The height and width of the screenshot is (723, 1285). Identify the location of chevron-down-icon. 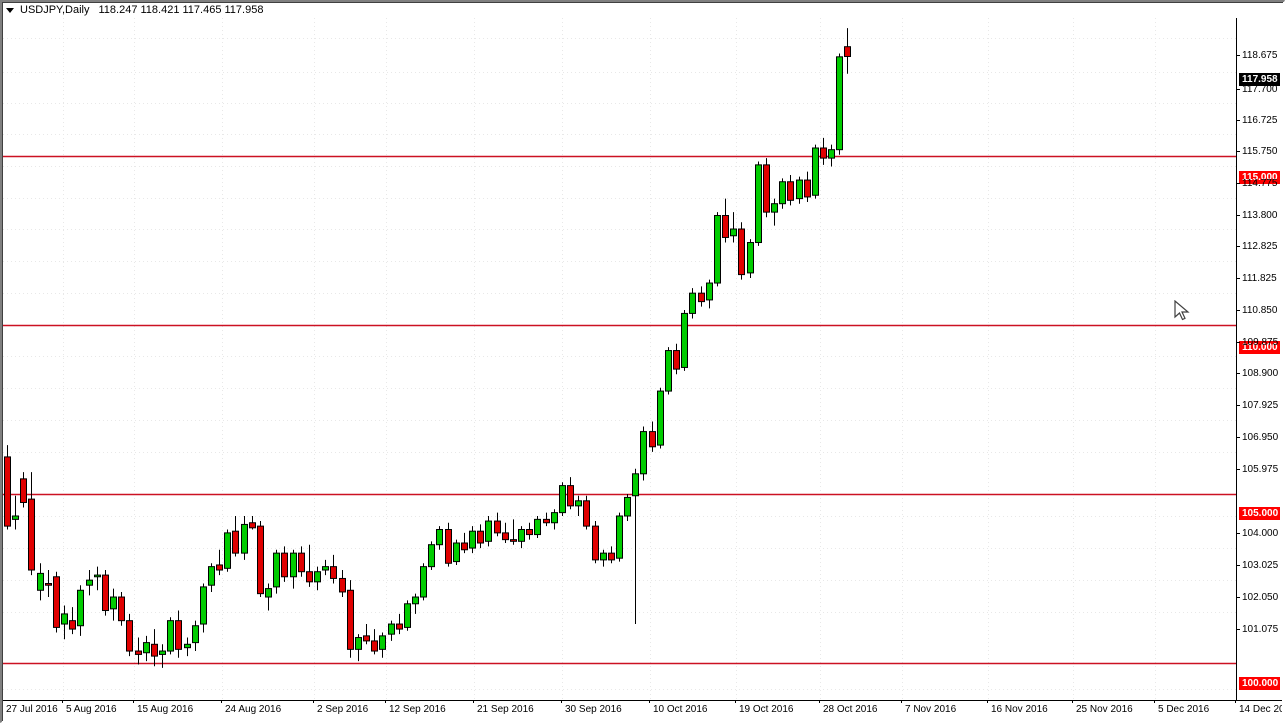
(10, 10).